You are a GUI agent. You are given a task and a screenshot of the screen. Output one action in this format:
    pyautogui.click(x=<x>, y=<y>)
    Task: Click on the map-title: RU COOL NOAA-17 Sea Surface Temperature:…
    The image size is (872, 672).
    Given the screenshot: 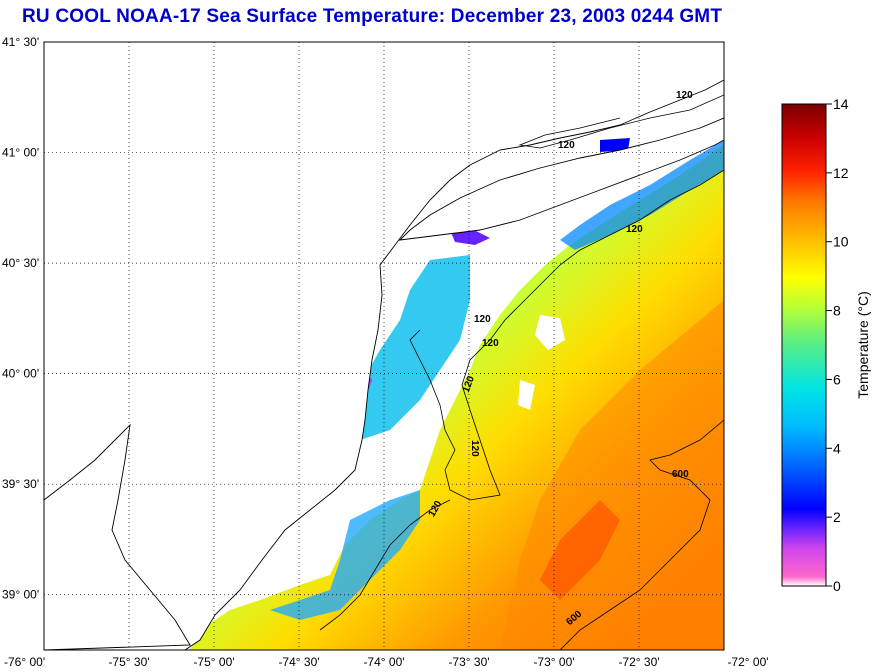 What is the action you would take?
    pyautogui.click(x=372, y=16)
    